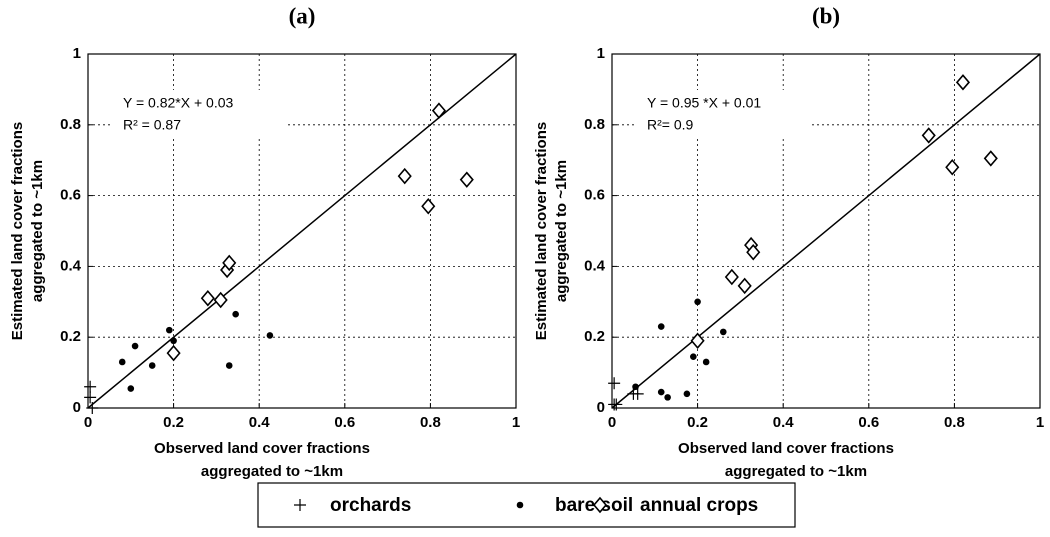 The image size is (1050, 537). I want to click on legend-label: orchards, so click(370, 505).